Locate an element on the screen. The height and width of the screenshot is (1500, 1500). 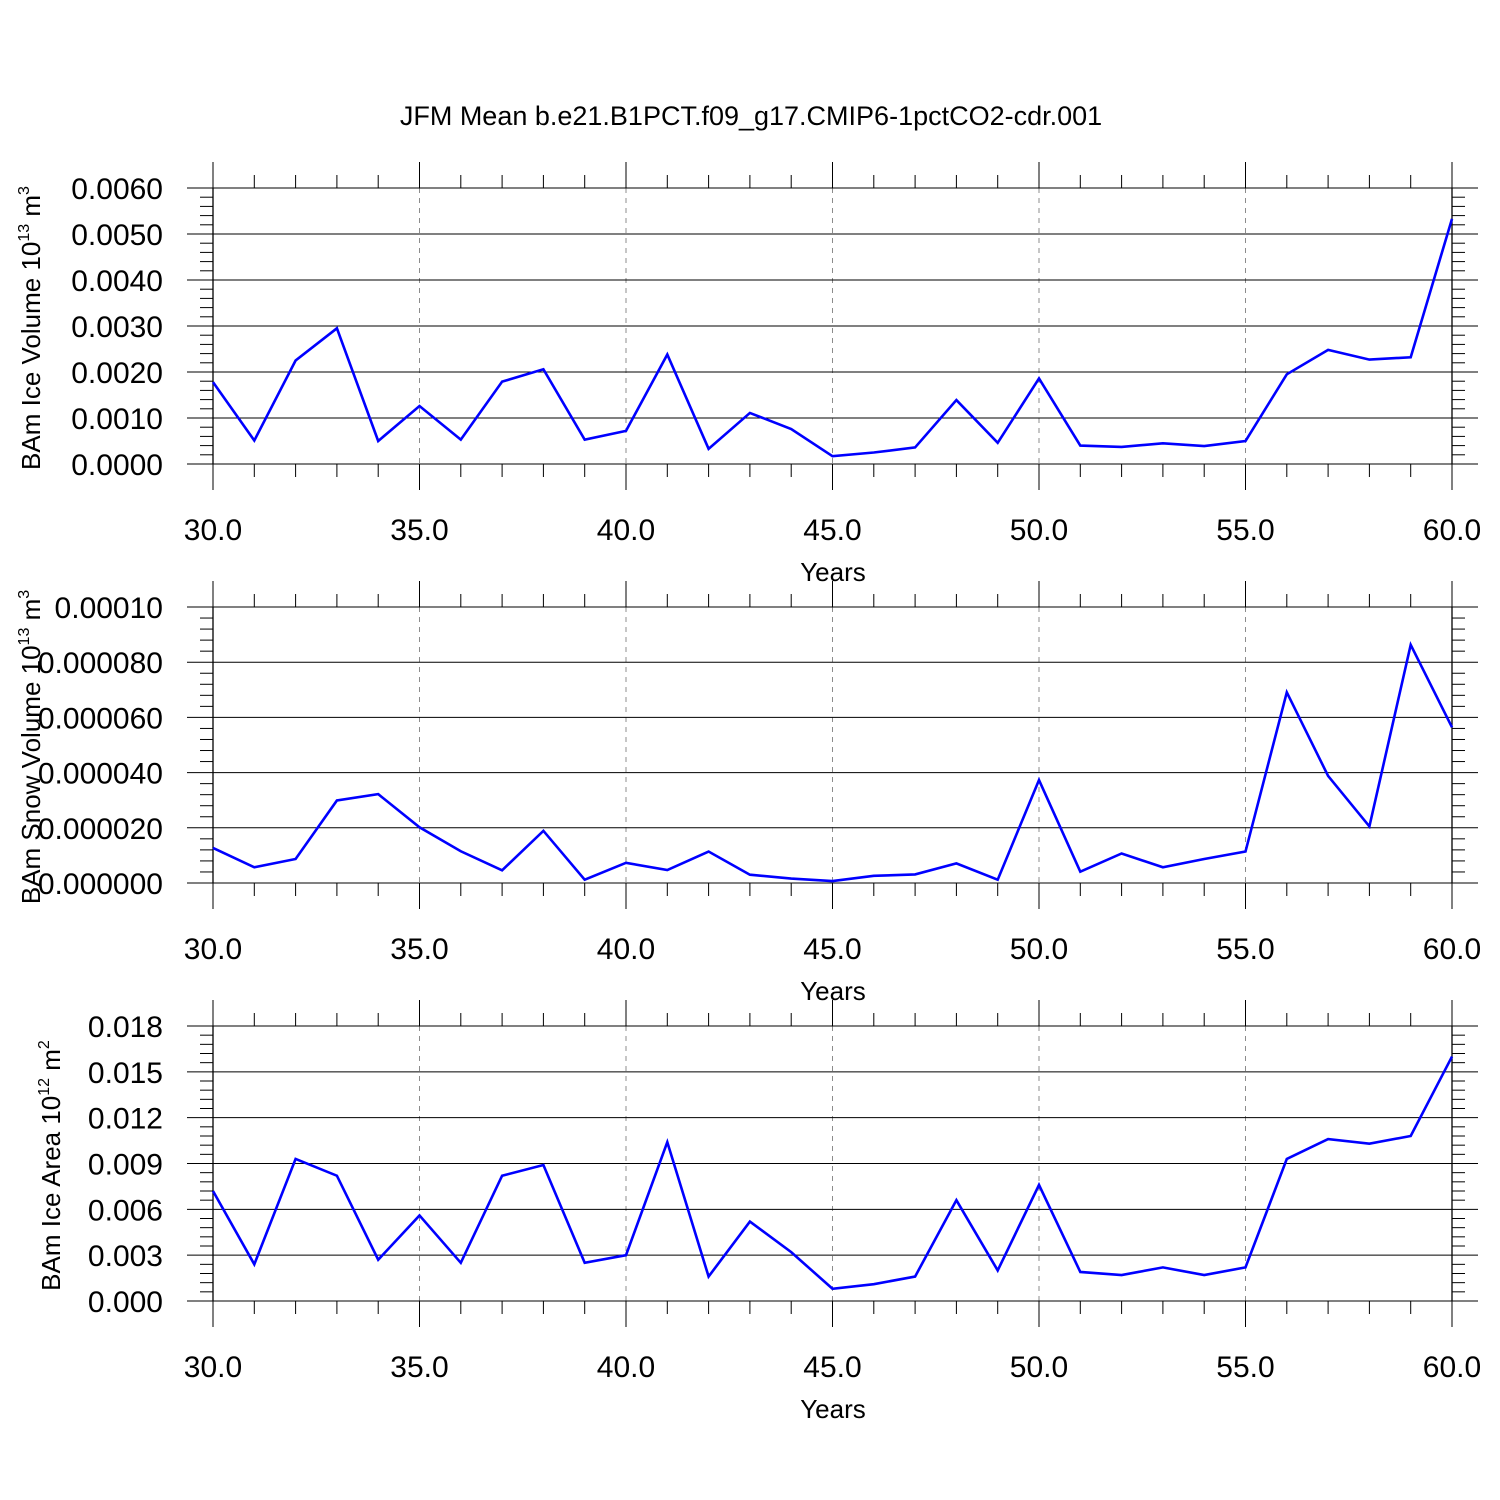
y-axis-title: BAm Ice Area 1012 m2 is located at coordinates (51, 1165).